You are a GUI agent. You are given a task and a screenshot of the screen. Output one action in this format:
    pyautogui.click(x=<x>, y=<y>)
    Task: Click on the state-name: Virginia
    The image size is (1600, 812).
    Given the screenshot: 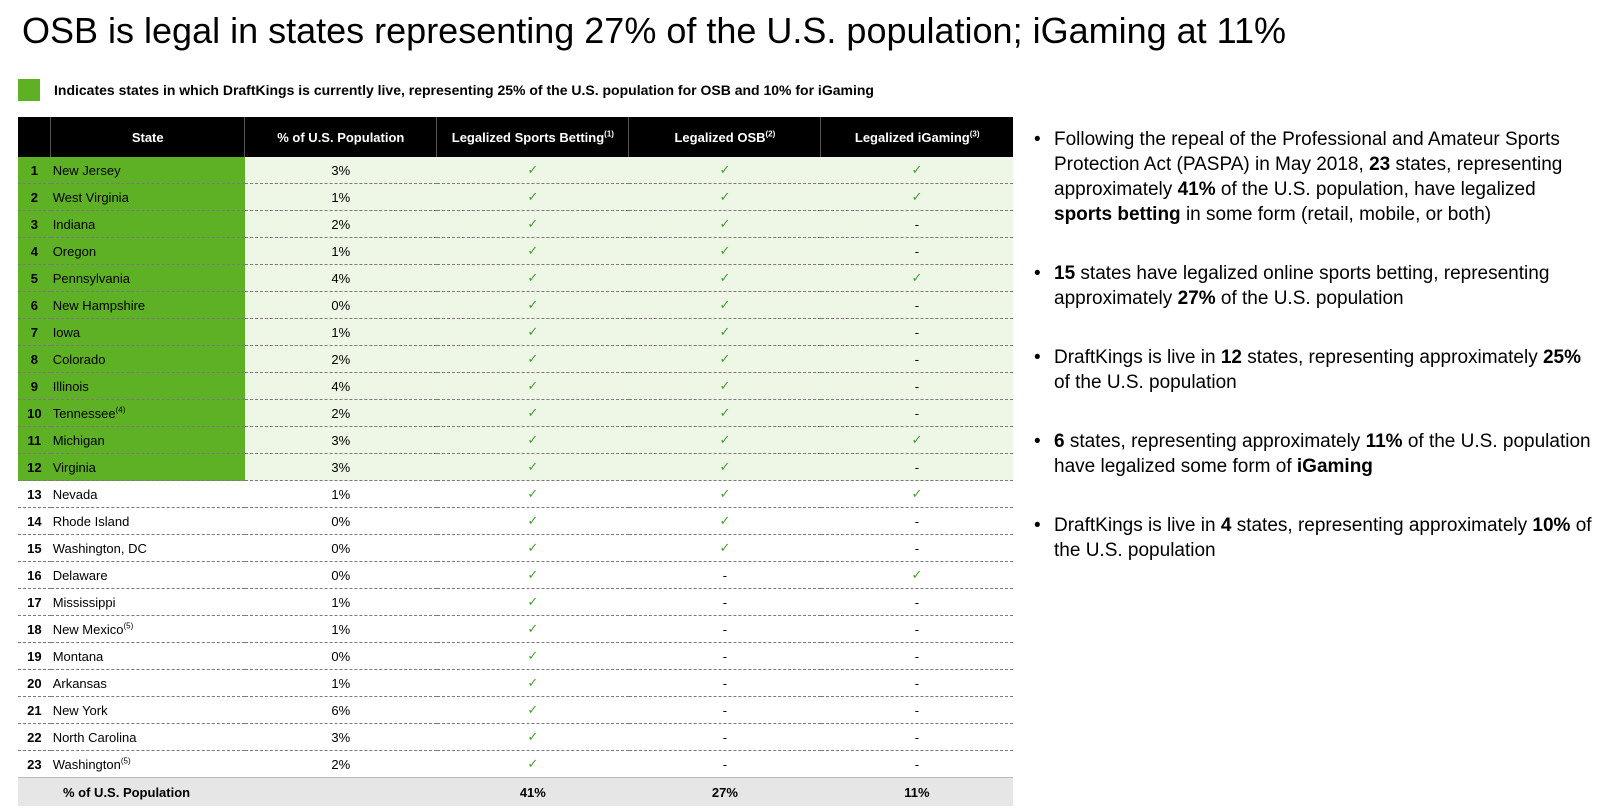 What is the action you would take?
    pyautogui.click(x=147, y=467)
    